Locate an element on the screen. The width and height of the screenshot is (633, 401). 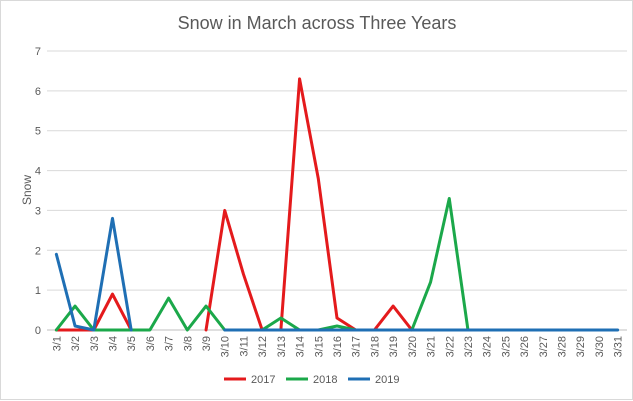
x-tick-label: 3/13 is located at coordinates (282, 346).